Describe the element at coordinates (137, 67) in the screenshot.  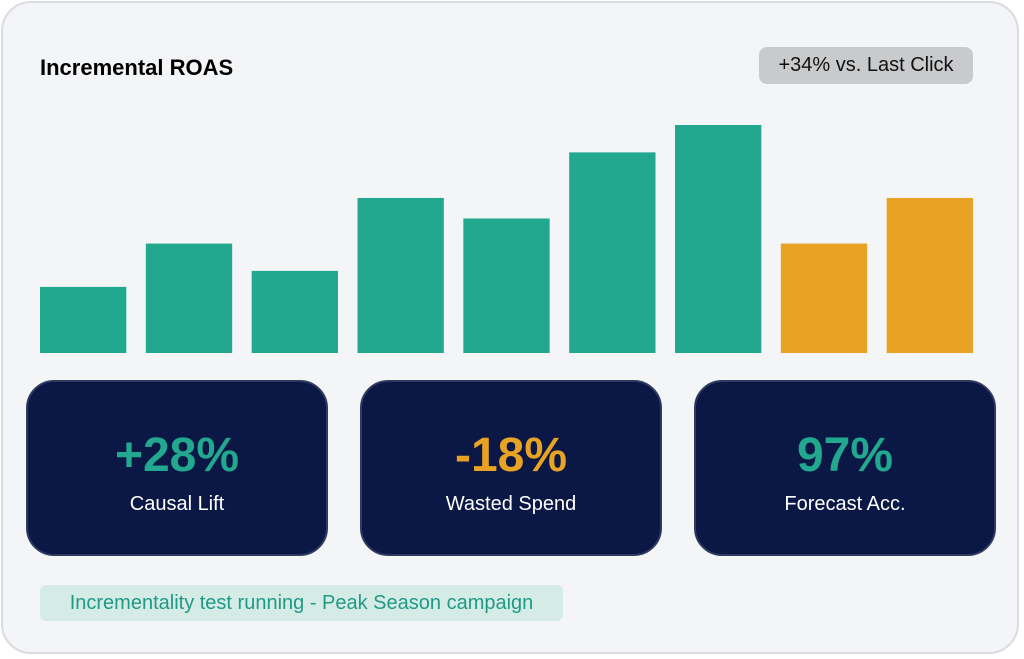
I see `card-title: Incremental ROAS` at that location.